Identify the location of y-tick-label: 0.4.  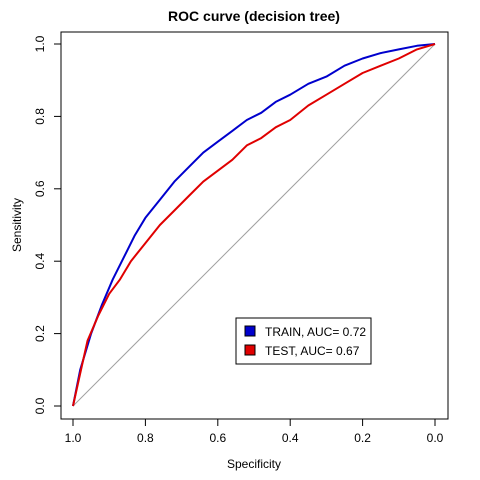
(40, 261).